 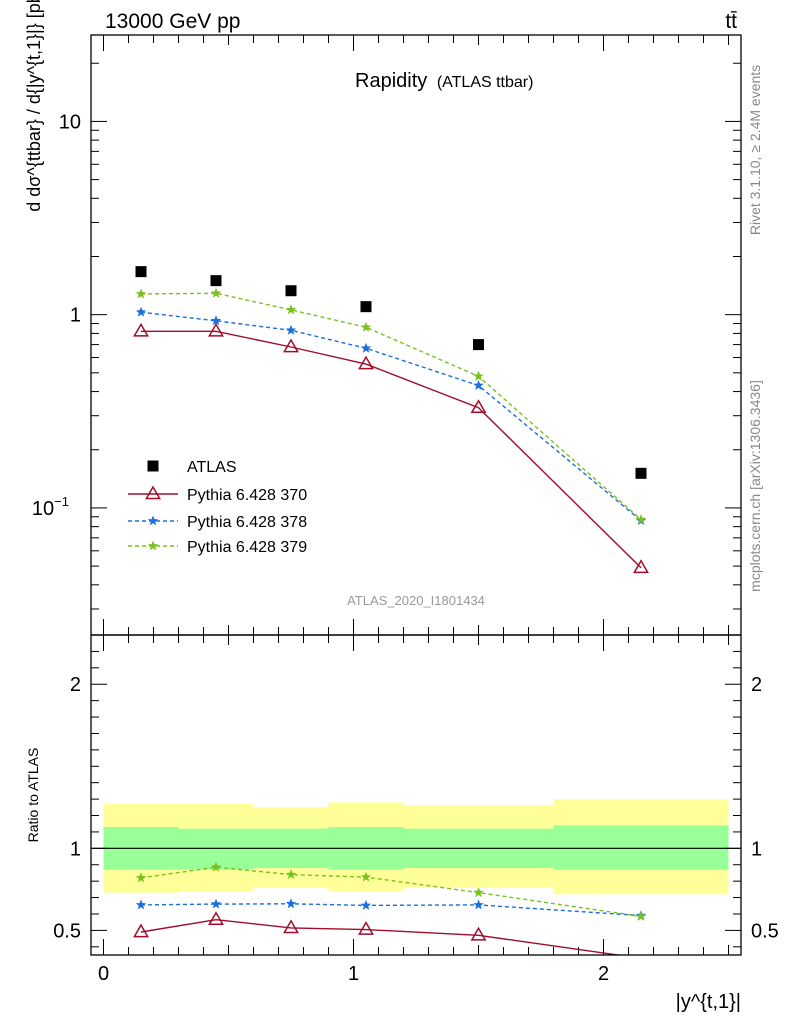 I want to click on x-tick-label: 0, so click(x=103, y=974).